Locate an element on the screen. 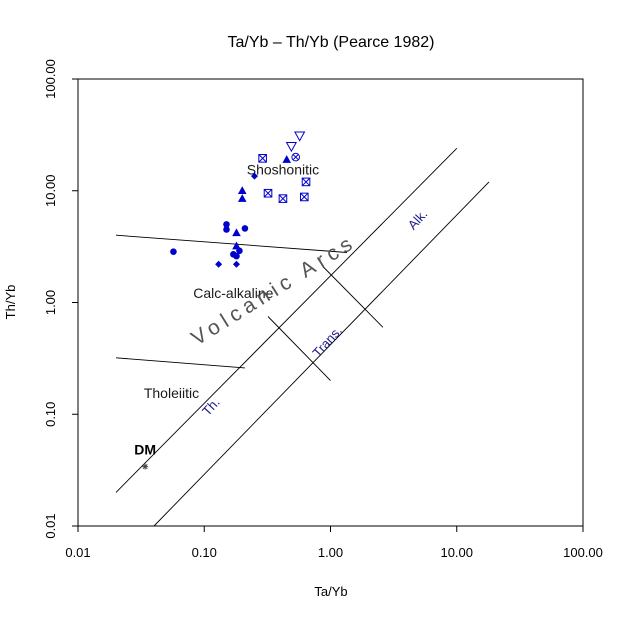  field-label: Shoshonitic is located at coordinates (283, 169).